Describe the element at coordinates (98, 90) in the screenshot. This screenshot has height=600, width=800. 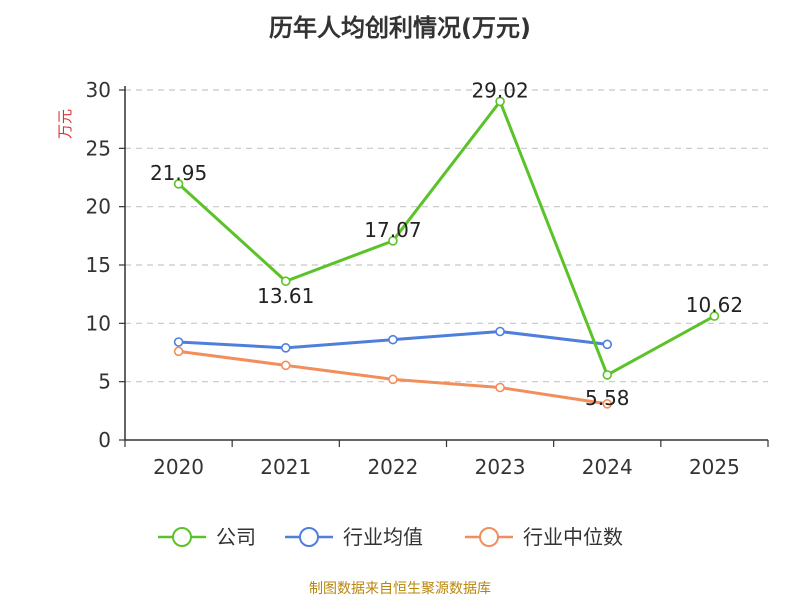
I see `y-tick-label: 30` at that location.